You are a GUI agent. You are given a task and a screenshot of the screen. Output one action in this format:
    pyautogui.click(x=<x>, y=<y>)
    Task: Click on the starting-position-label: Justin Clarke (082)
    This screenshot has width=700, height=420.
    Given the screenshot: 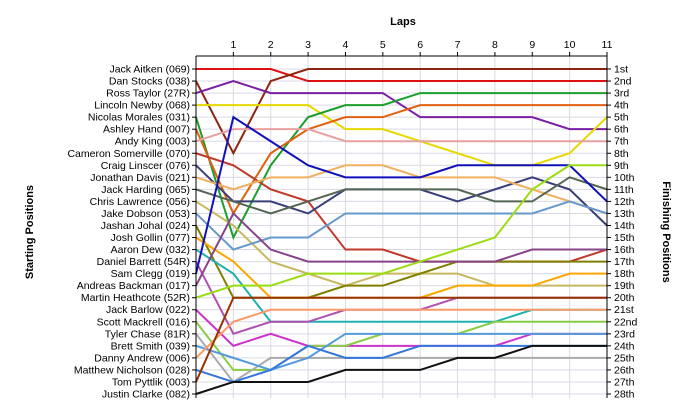 What is the action you would take?
    pyautogui.click(x=146, y=395)
    